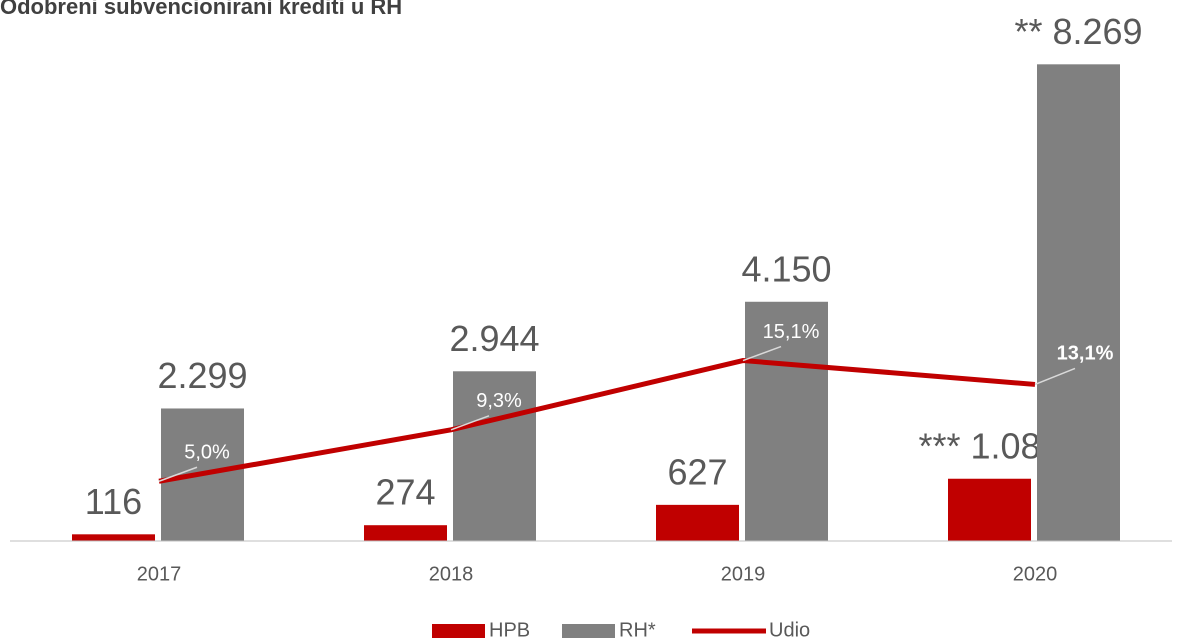 The image size is (1179, 640). I want to click on x-tick-label: 2020, so click(1035, 574).